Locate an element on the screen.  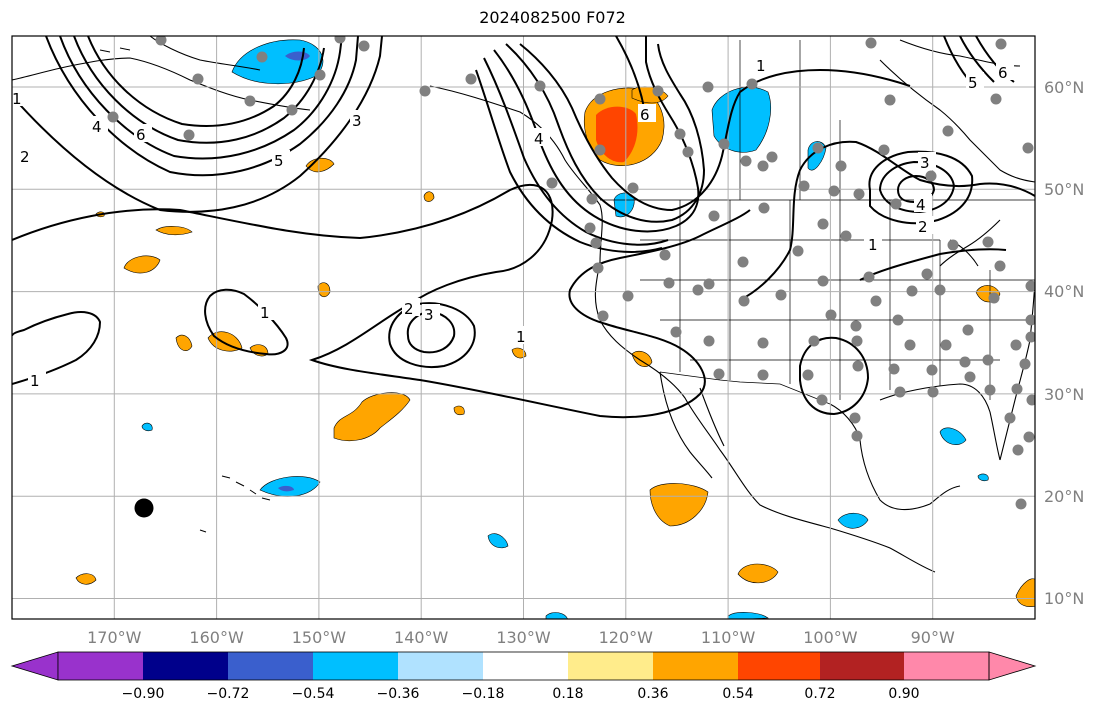
map-title: 2024082500 F072 is located at coordinates (552, 17).